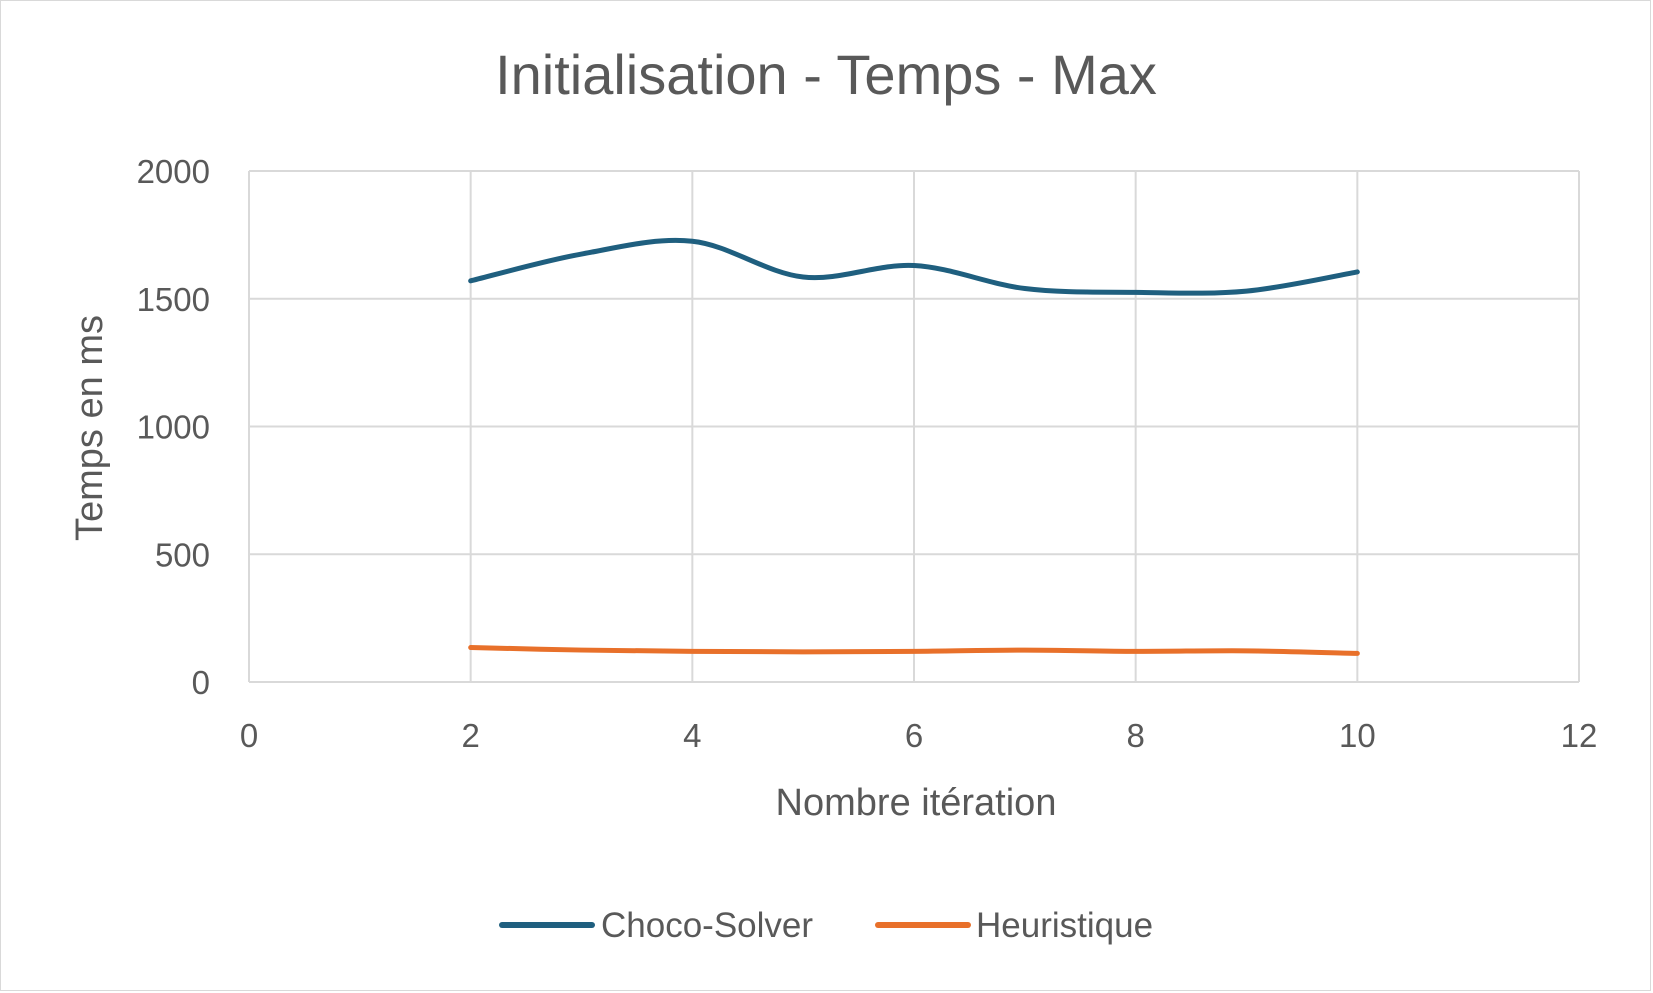  I want to click on x-tick-label: 0, so click(249, 735).